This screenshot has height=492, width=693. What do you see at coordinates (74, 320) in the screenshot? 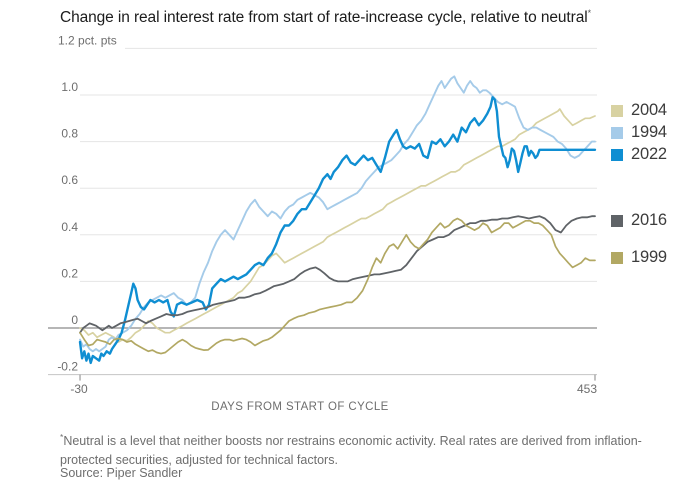
I see `y-tick-label: 0` at bounding box center [74, 320].